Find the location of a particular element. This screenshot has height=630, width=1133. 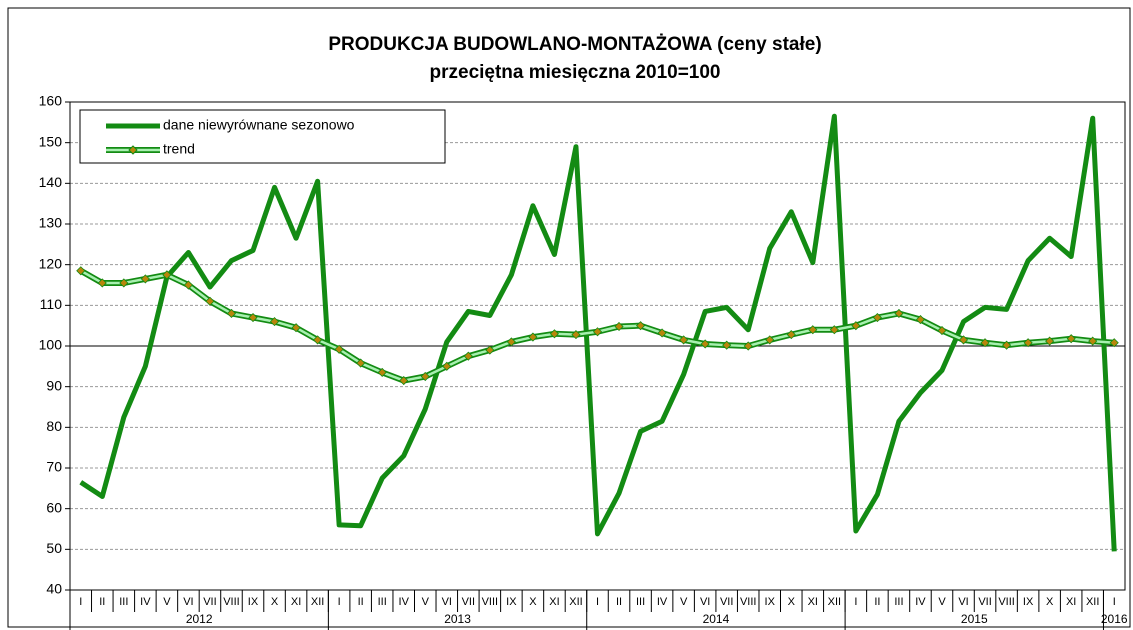

y-tick-label: 40 is located at coordinates (54, 589).